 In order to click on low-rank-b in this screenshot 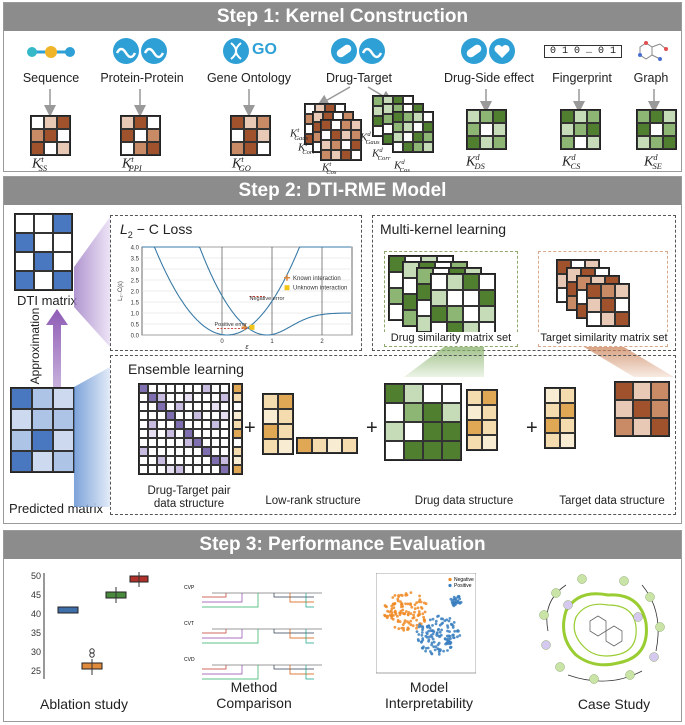, I will do `click(327, 445)`.